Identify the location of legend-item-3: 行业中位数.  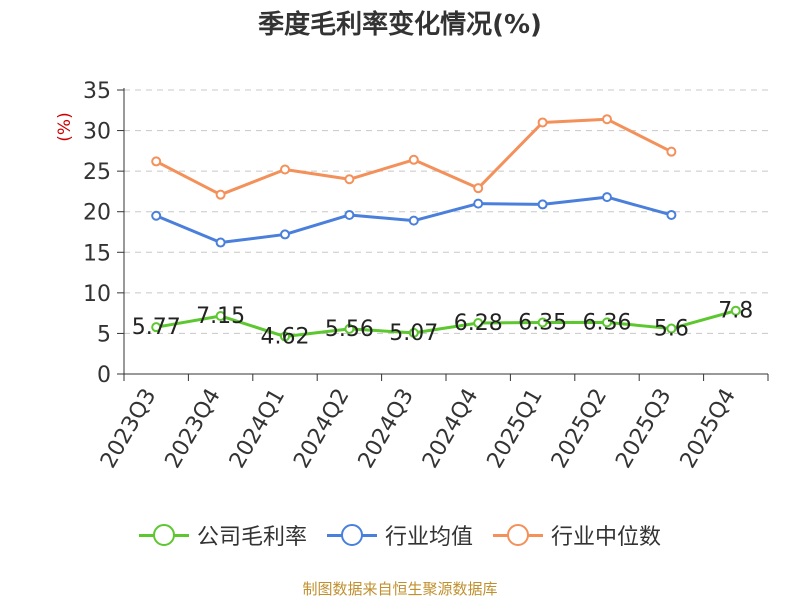
(577, 535).